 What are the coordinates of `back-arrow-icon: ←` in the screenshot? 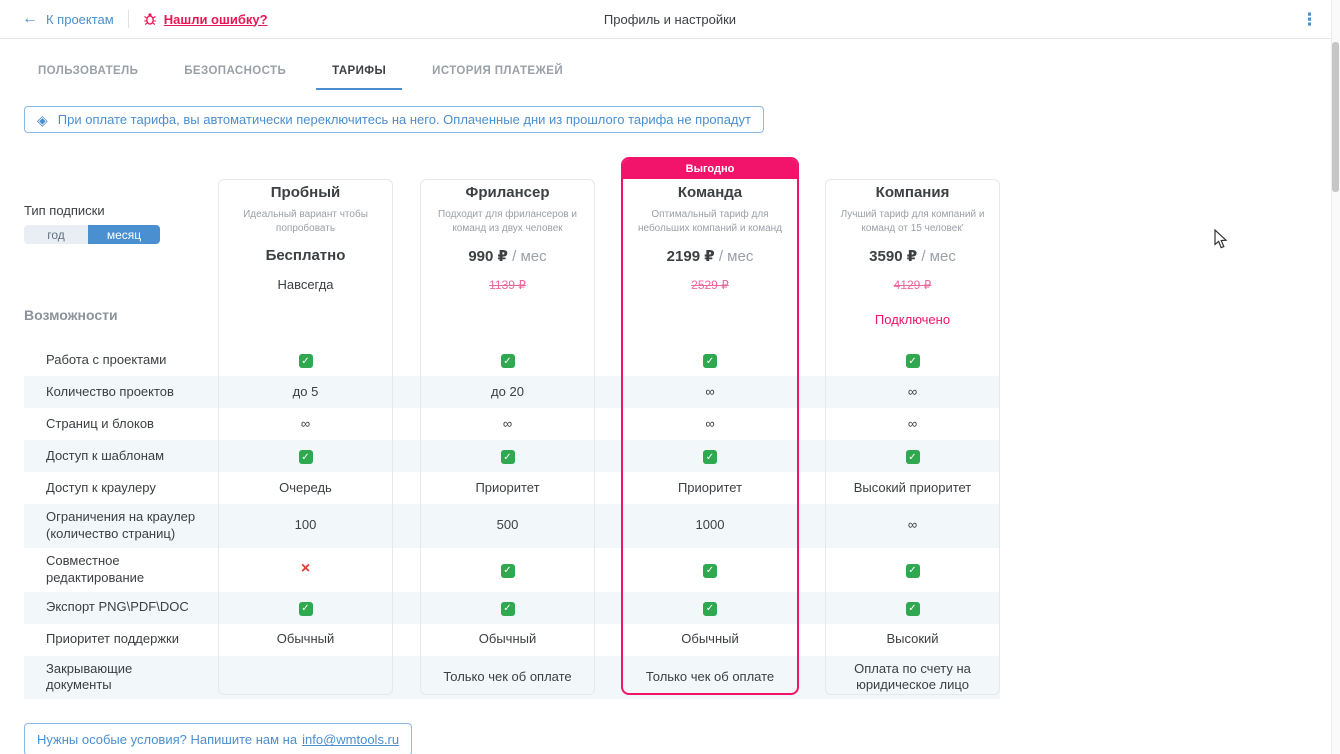 It's located at (30, 18).